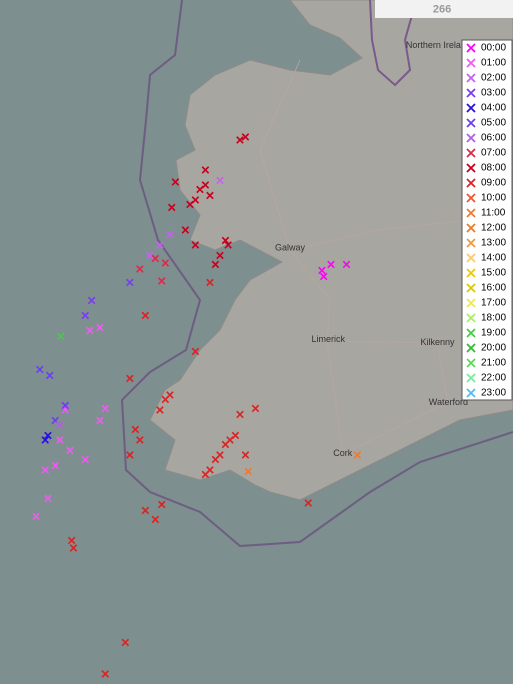 This screenshot has width=513, height=684. I want to click on legend-label: 07:00, so click(493, 153).